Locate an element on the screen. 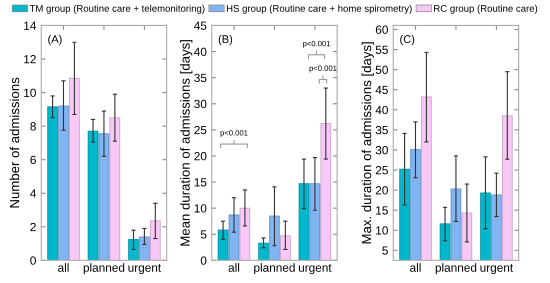 The height and width of the screenshot is (283, 550). y-tick-label: 6 is located at coordinates (33, 160).